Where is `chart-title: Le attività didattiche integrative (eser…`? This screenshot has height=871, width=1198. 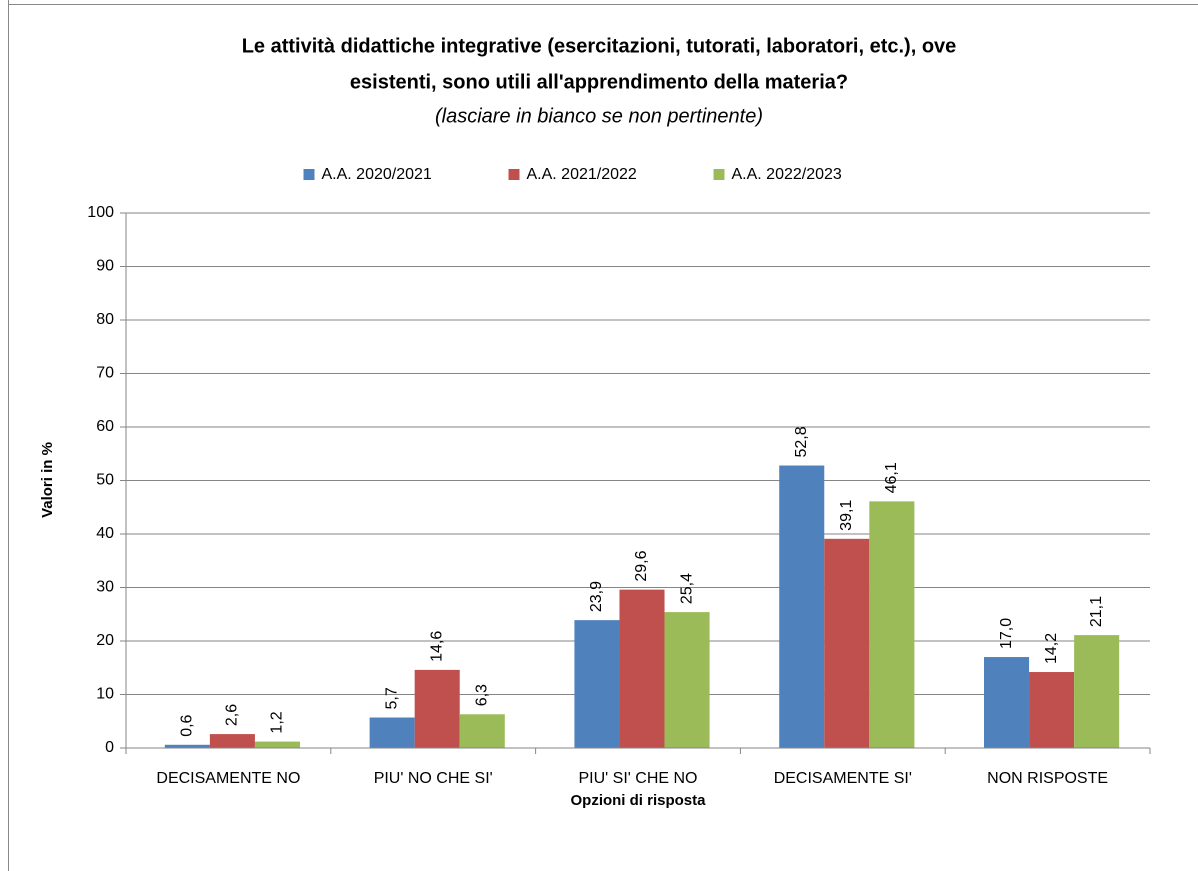 chart-title: Le attività didattiche integrative (eser… is located at coordinates (599, 46).